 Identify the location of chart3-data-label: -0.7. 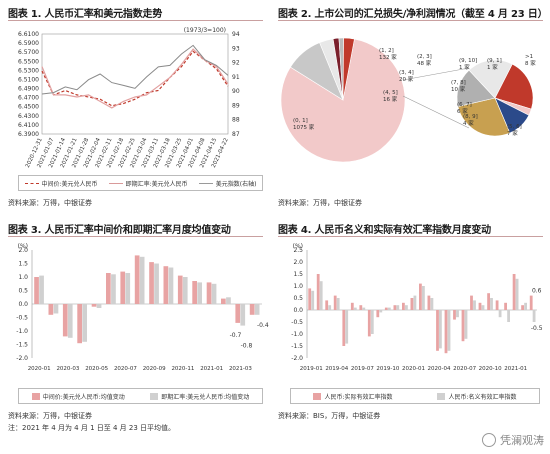
(236, 335).